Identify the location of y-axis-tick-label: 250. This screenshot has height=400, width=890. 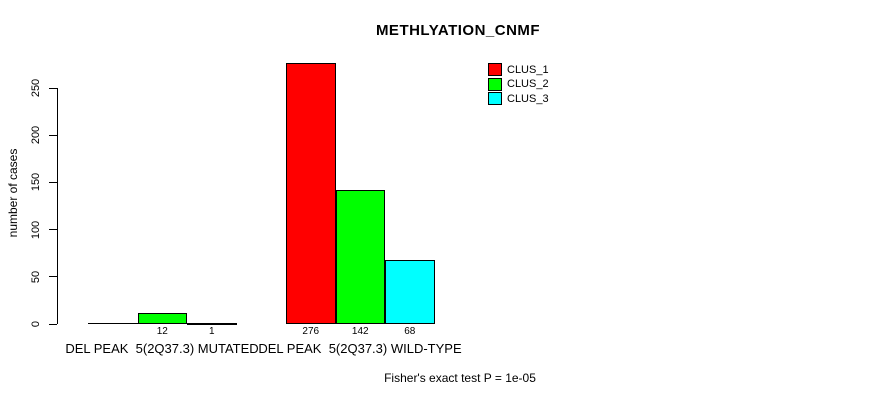
(36, 88).